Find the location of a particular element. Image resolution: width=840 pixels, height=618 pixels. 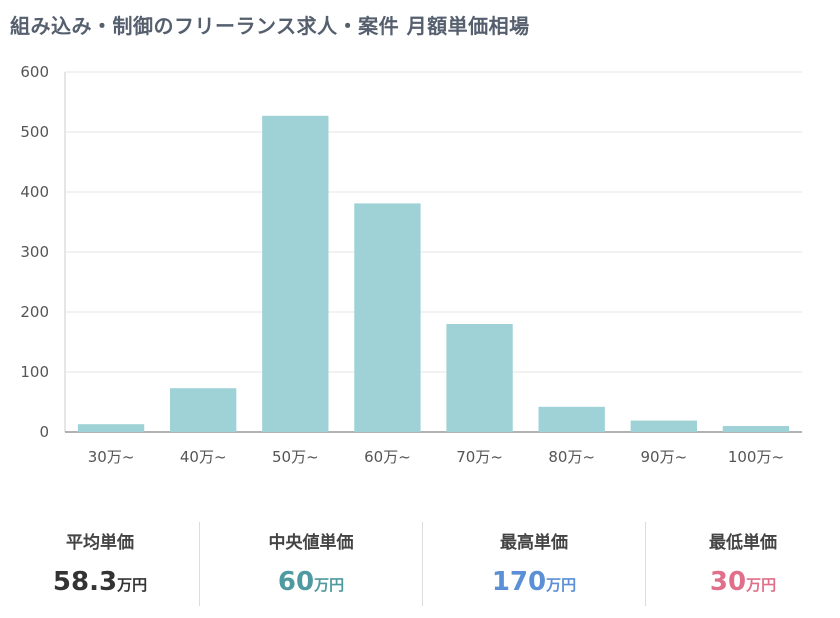

stat-max: 最高単価 170万円 is located at coordinates (534, 564).